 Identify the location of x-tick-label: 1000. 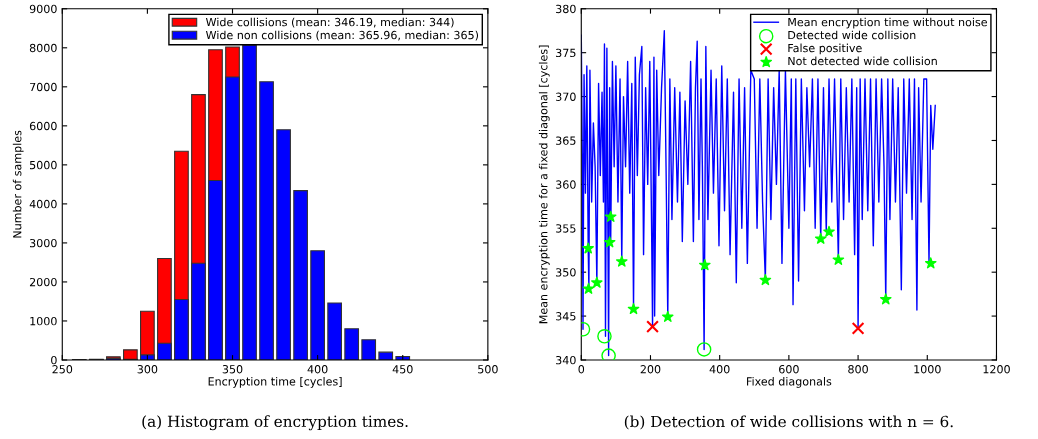
(927, 369).